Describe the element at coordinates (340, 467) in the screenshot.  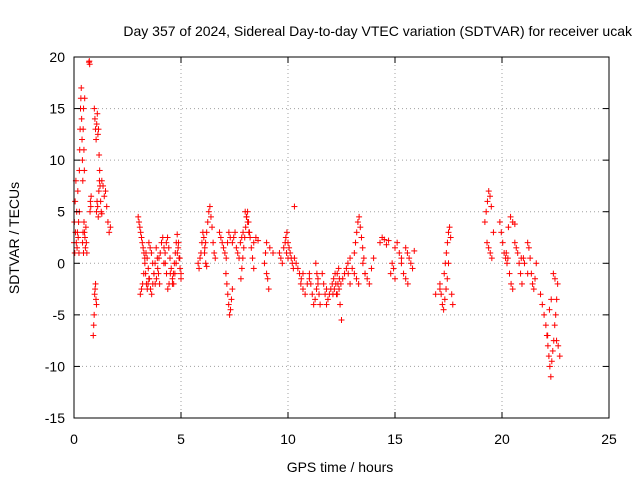
I see `x-axis-label: GPS time / hours` at that location.